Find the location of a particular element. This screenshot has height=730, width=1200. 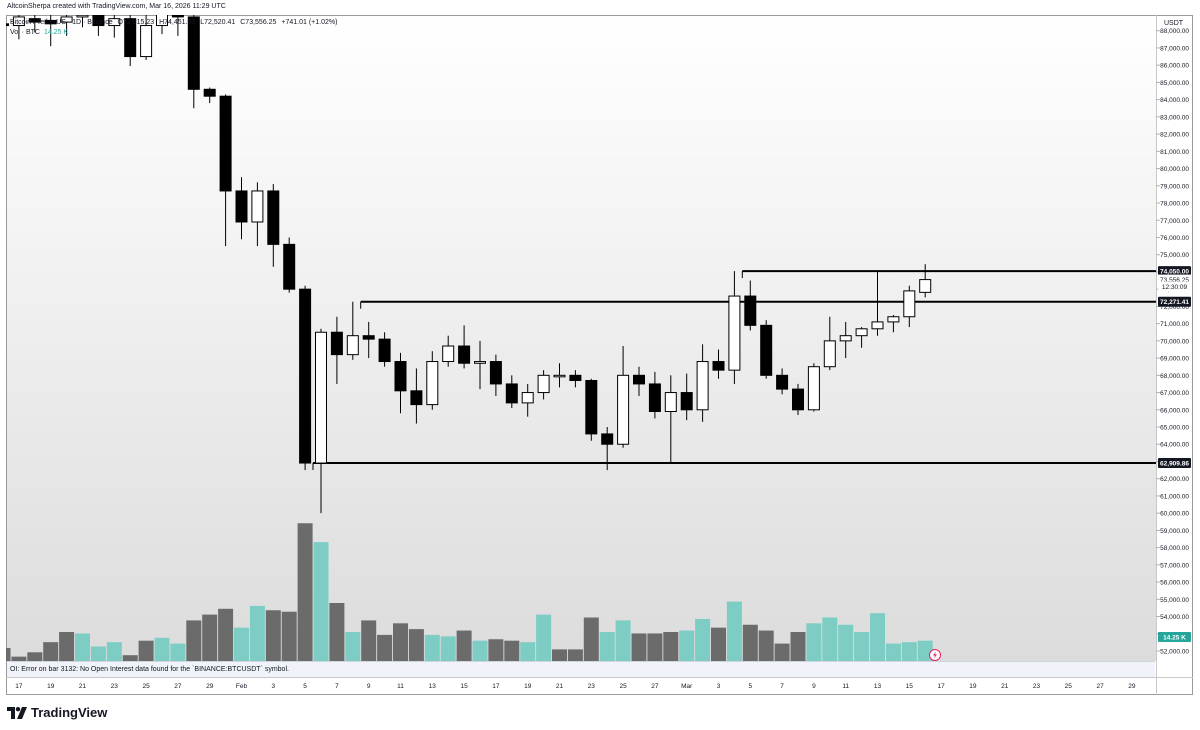

time-tick-label: 3 is located at coordinates (273, 686).